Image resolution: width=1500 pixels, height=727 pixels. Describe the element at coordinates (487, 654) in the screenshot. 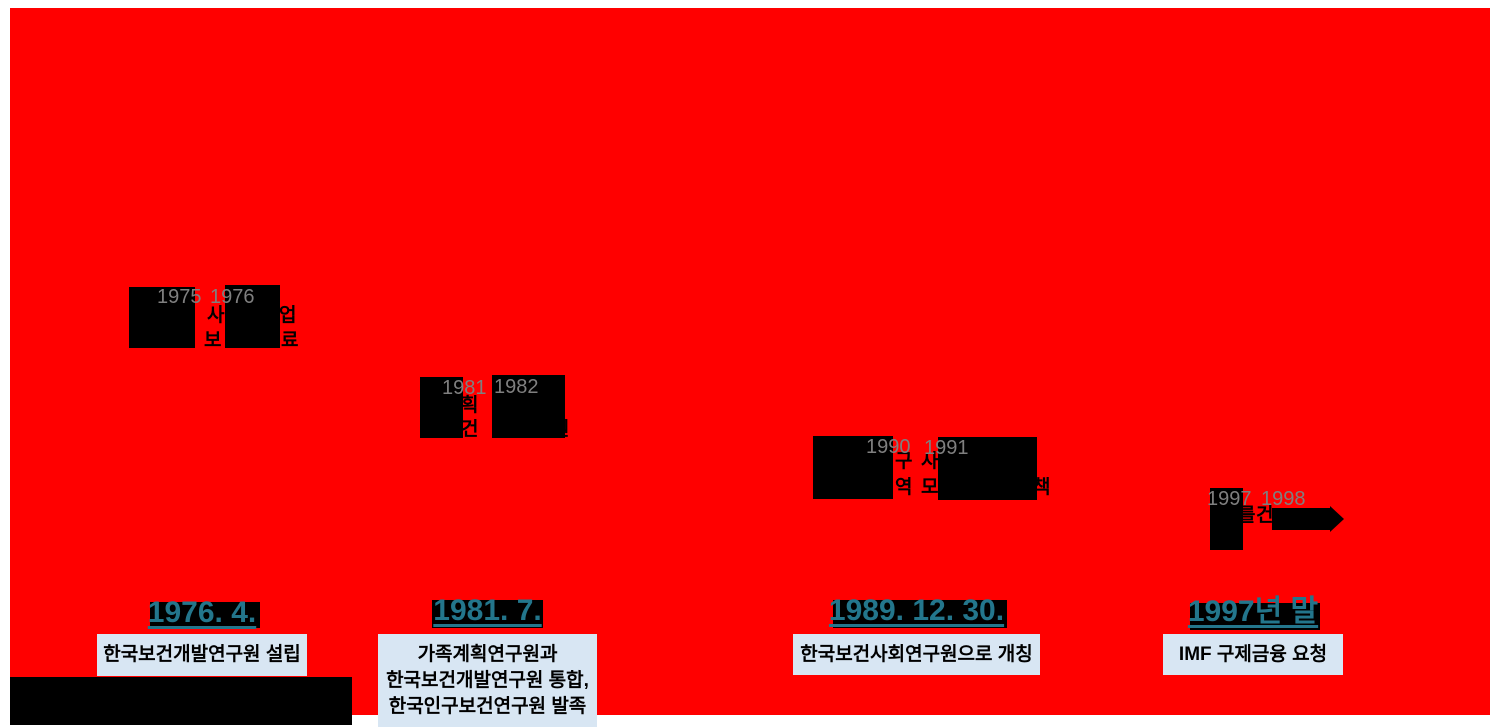

I see `caption-line: 가족계획연구원과` at that location.